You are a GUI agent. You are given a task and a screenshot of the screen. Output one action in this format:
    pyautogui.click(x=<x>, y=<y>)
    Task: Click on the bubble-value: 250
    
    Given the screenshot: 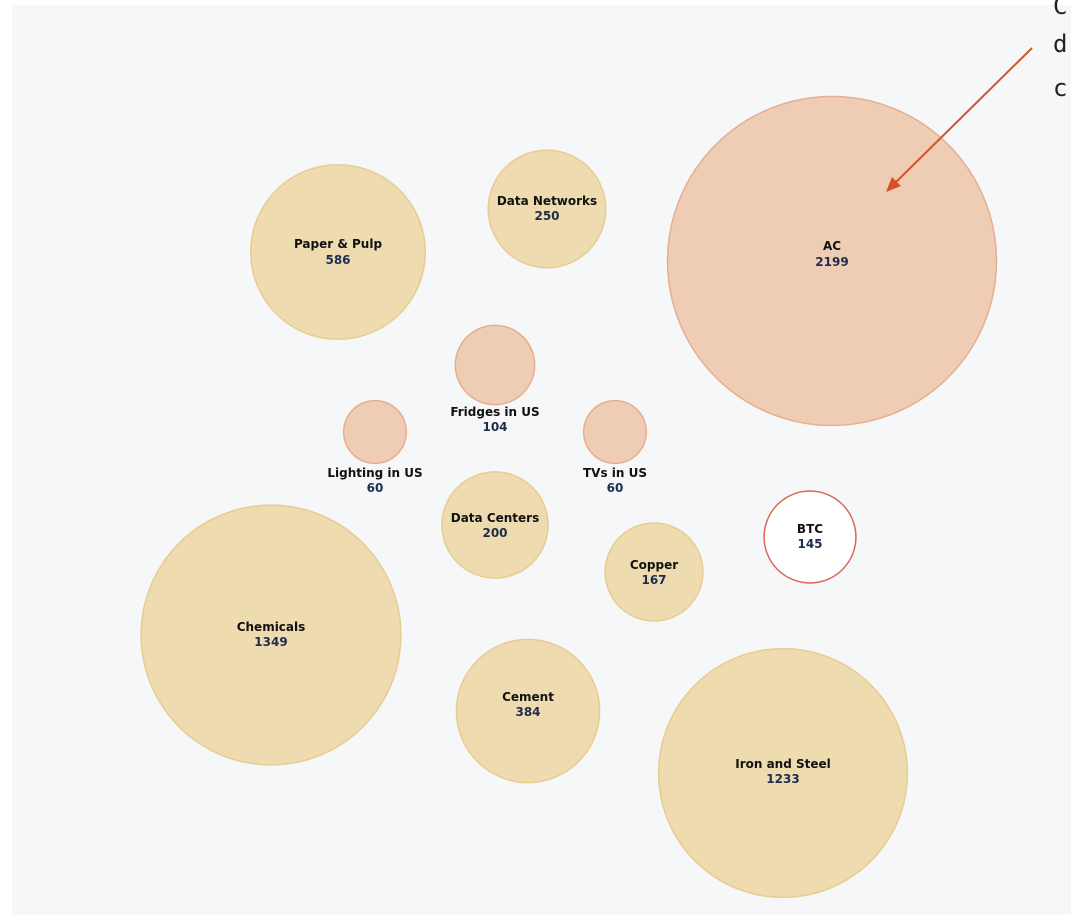 What is the action you would take?
    pyautogui.click(x=546, y=216)
    